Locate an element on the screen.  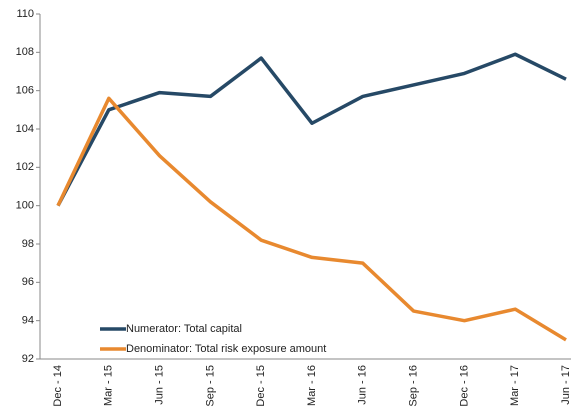
y-tick-label: 104 is located at coordinates (25, 129).